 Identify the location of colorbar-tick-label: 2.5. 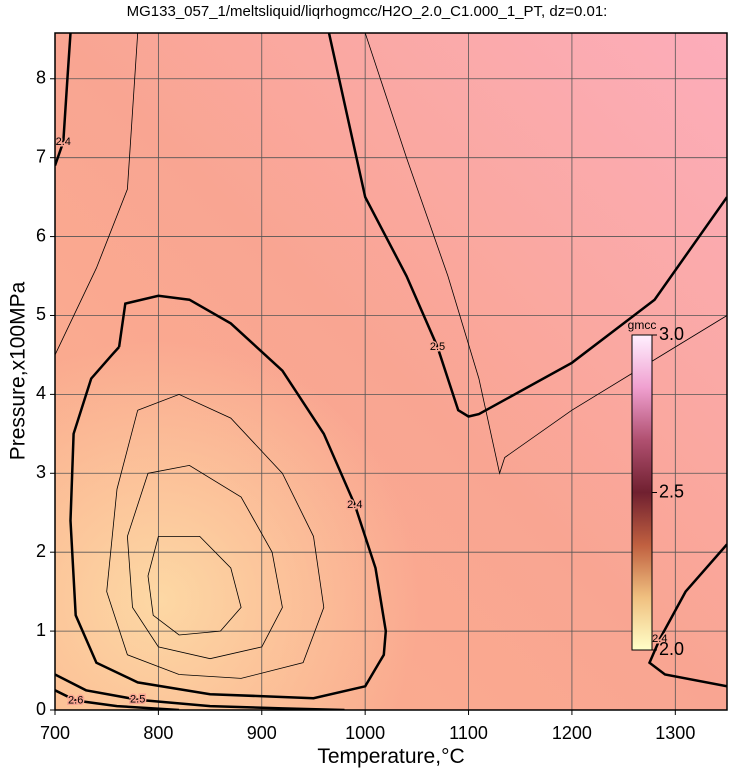
(671, 491).